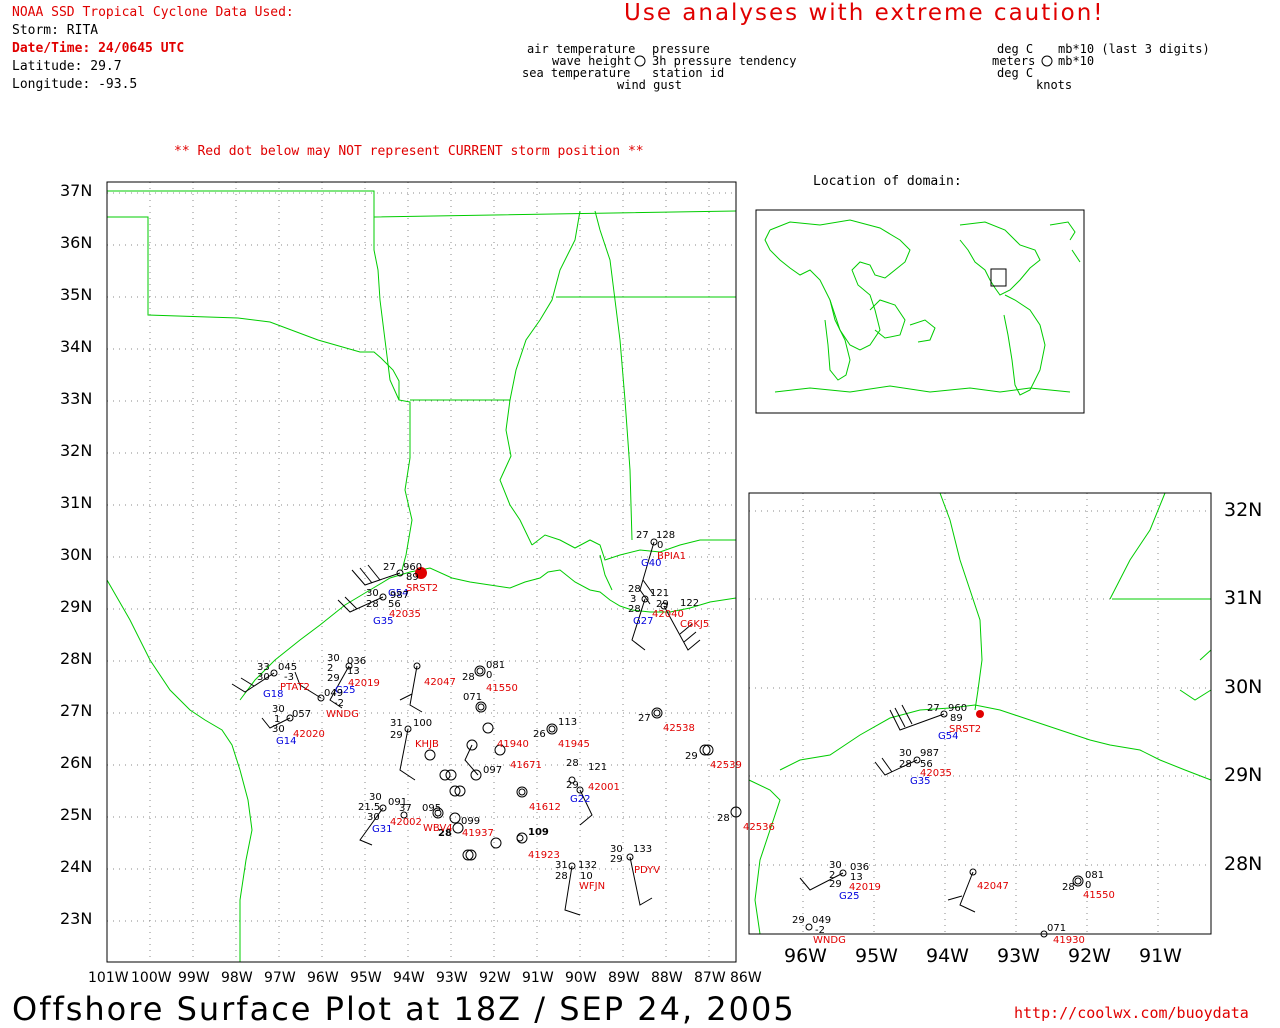 The width and height of the screenshot is (1280, 1028). I want to click on legend-sea-temperature: sea temperature, so click(576, 73).